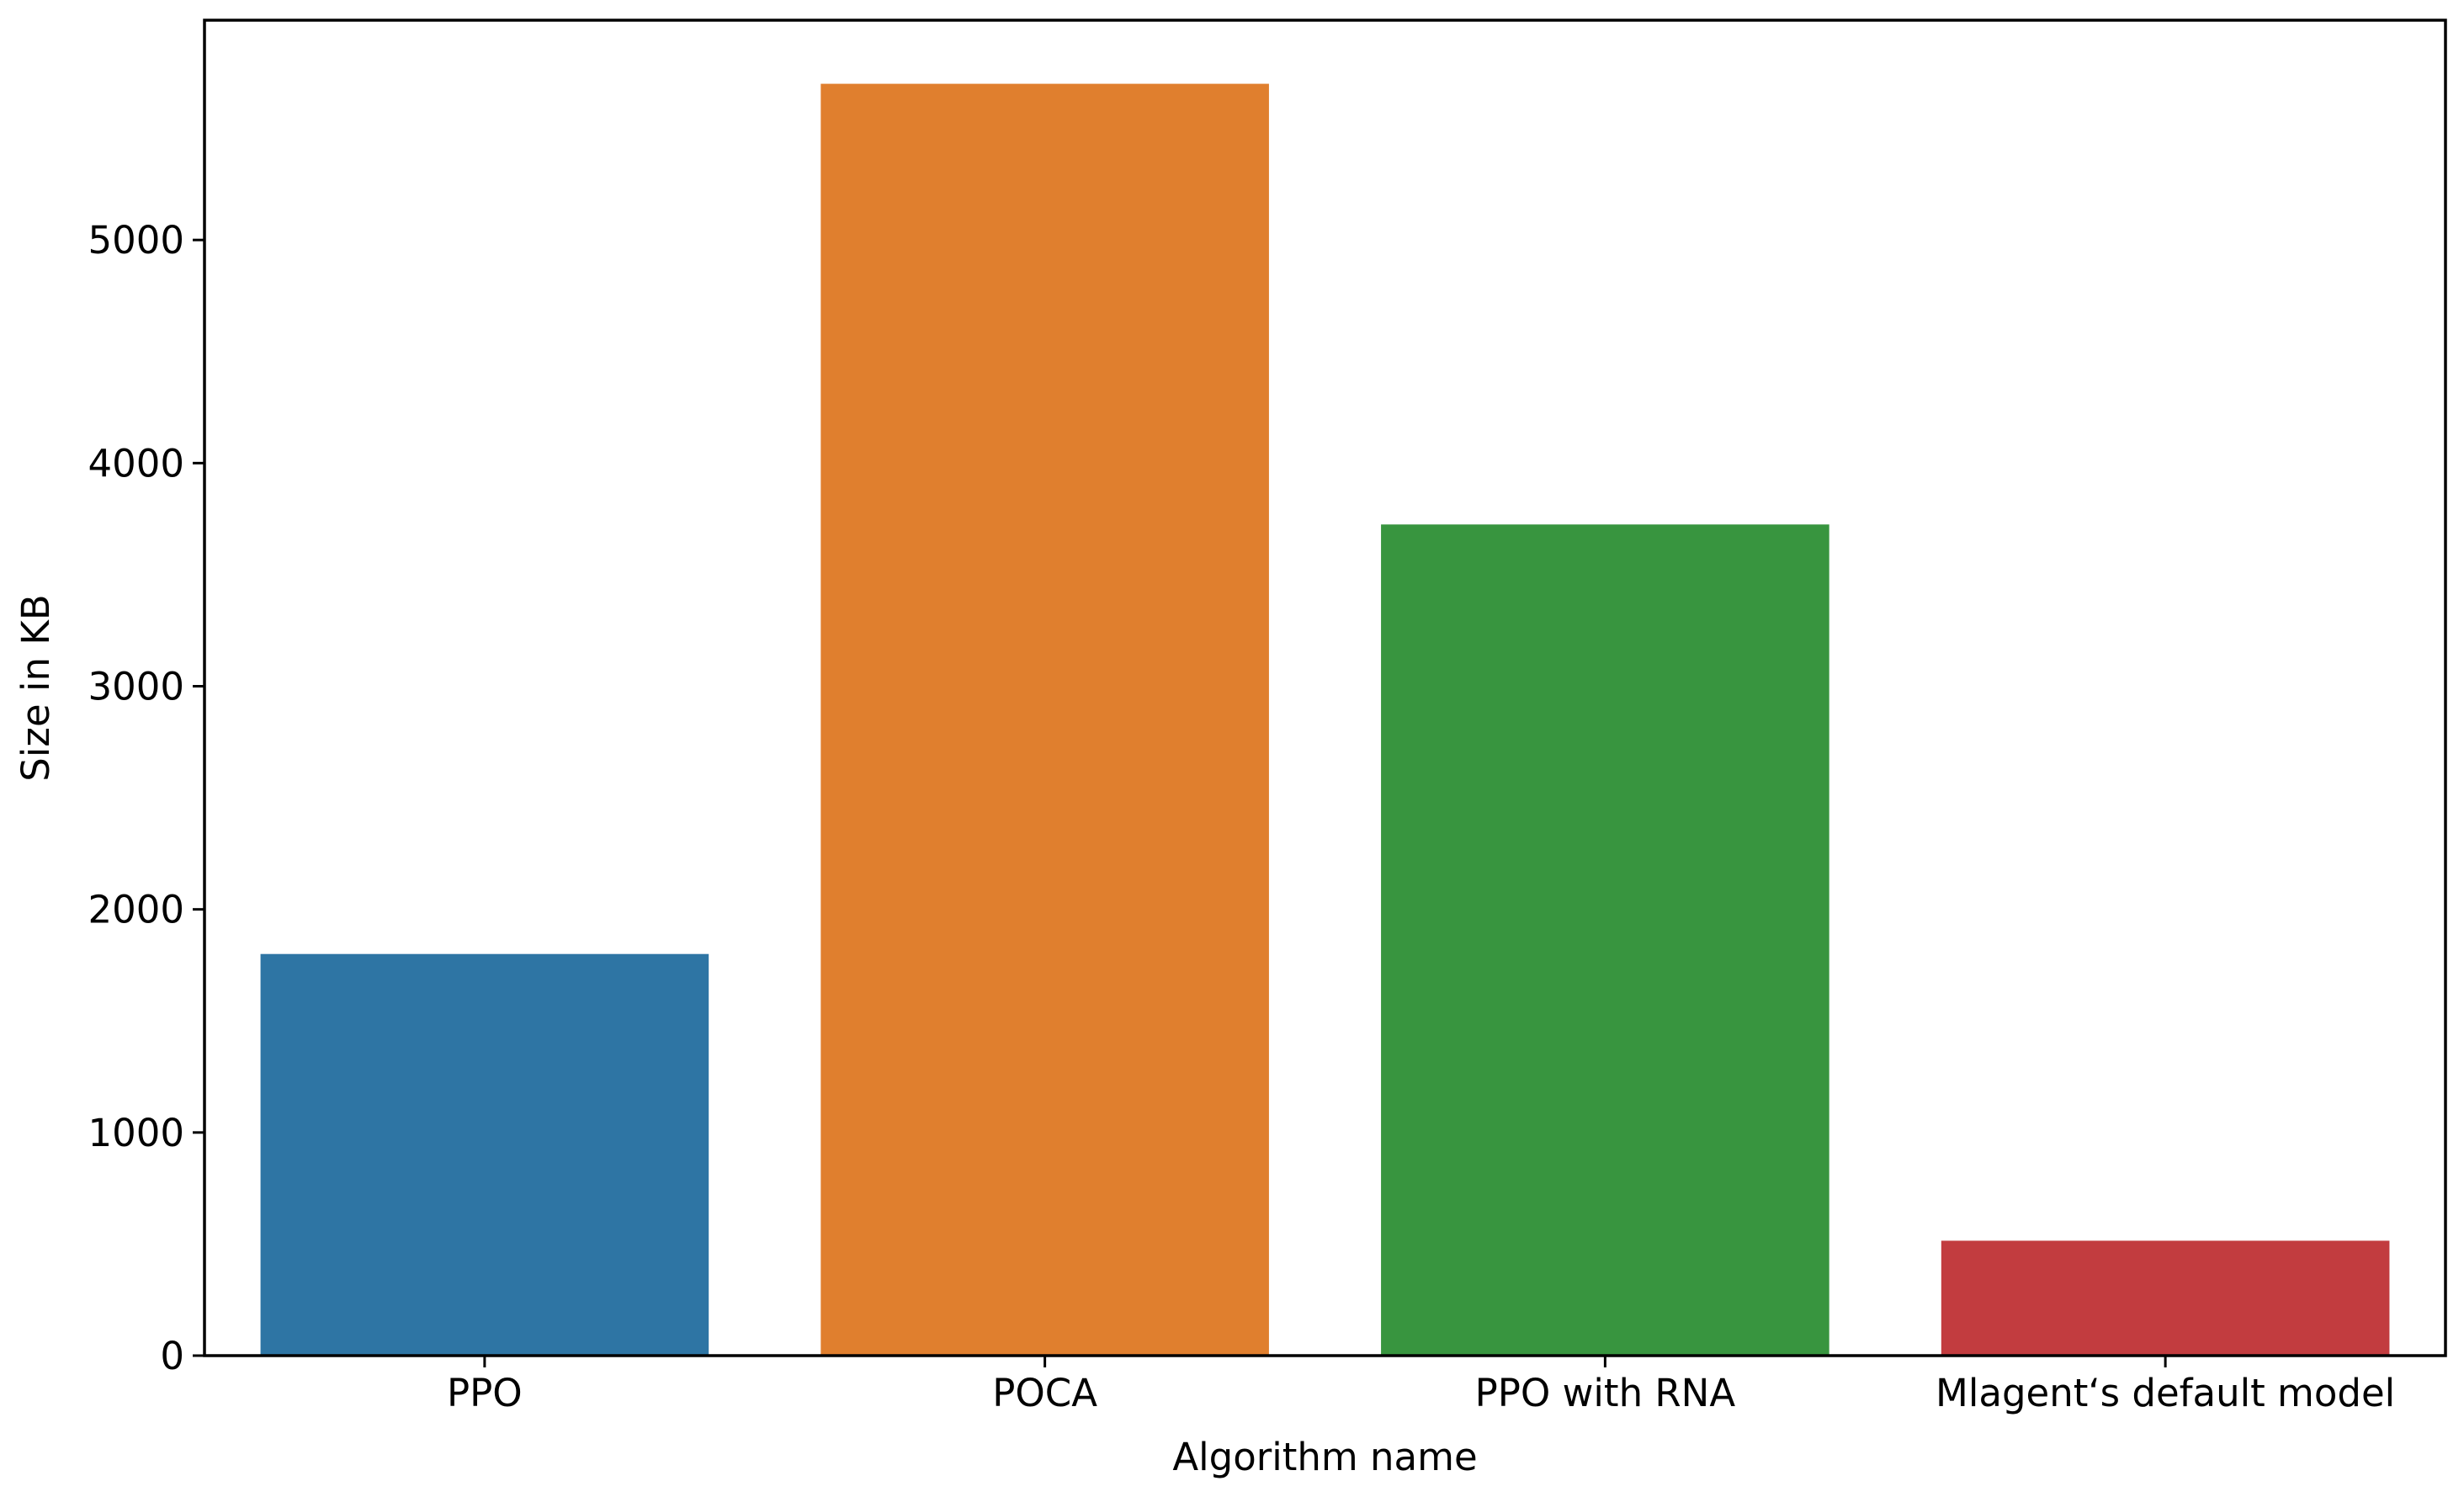 This screenshot has height=1497, width=2464. Describe the element at coordinates (1324, 1457) in the screenshot. I see `x-axis-title: Algorithm name` at that location.